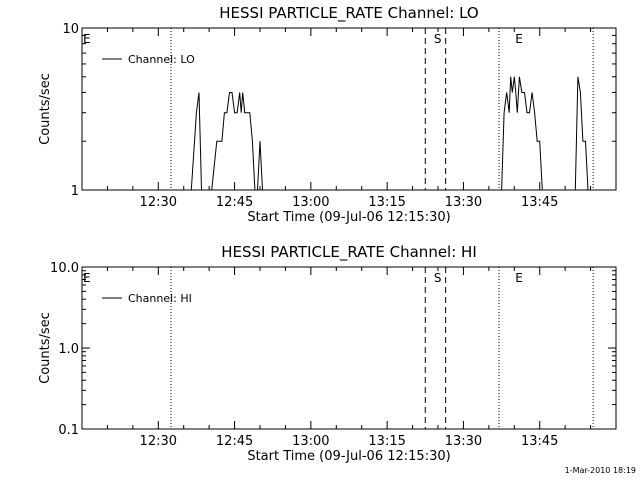 The image size is (640, 480). What do you see at coordinates (68, 430) in the screenshot?
I see `panel-2-y-tick-label: 0.1` at bounding box center [68, 430].